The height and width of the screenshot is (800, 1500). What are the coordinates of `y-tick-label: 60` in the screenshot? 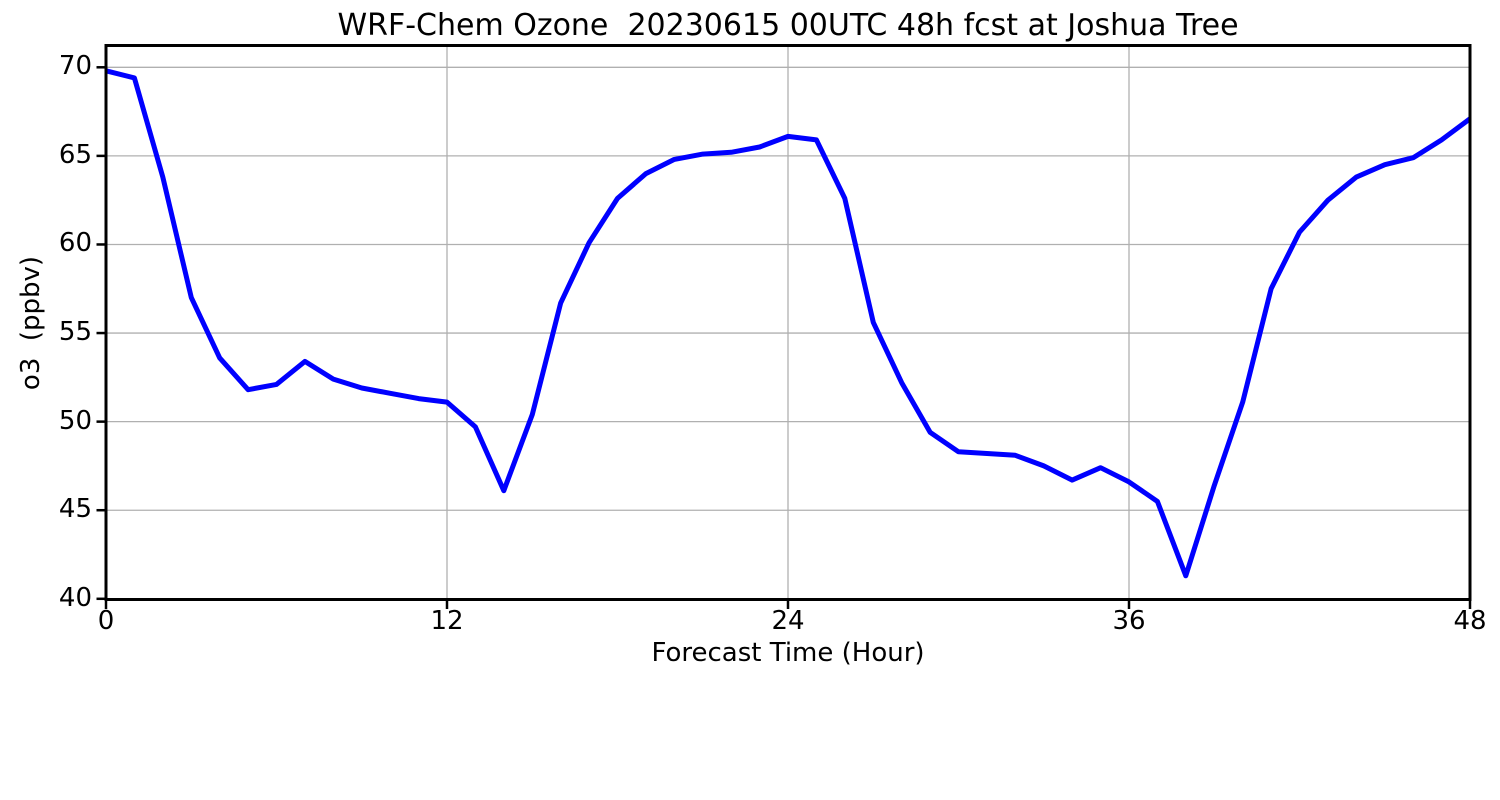 It's located at (75, 243).